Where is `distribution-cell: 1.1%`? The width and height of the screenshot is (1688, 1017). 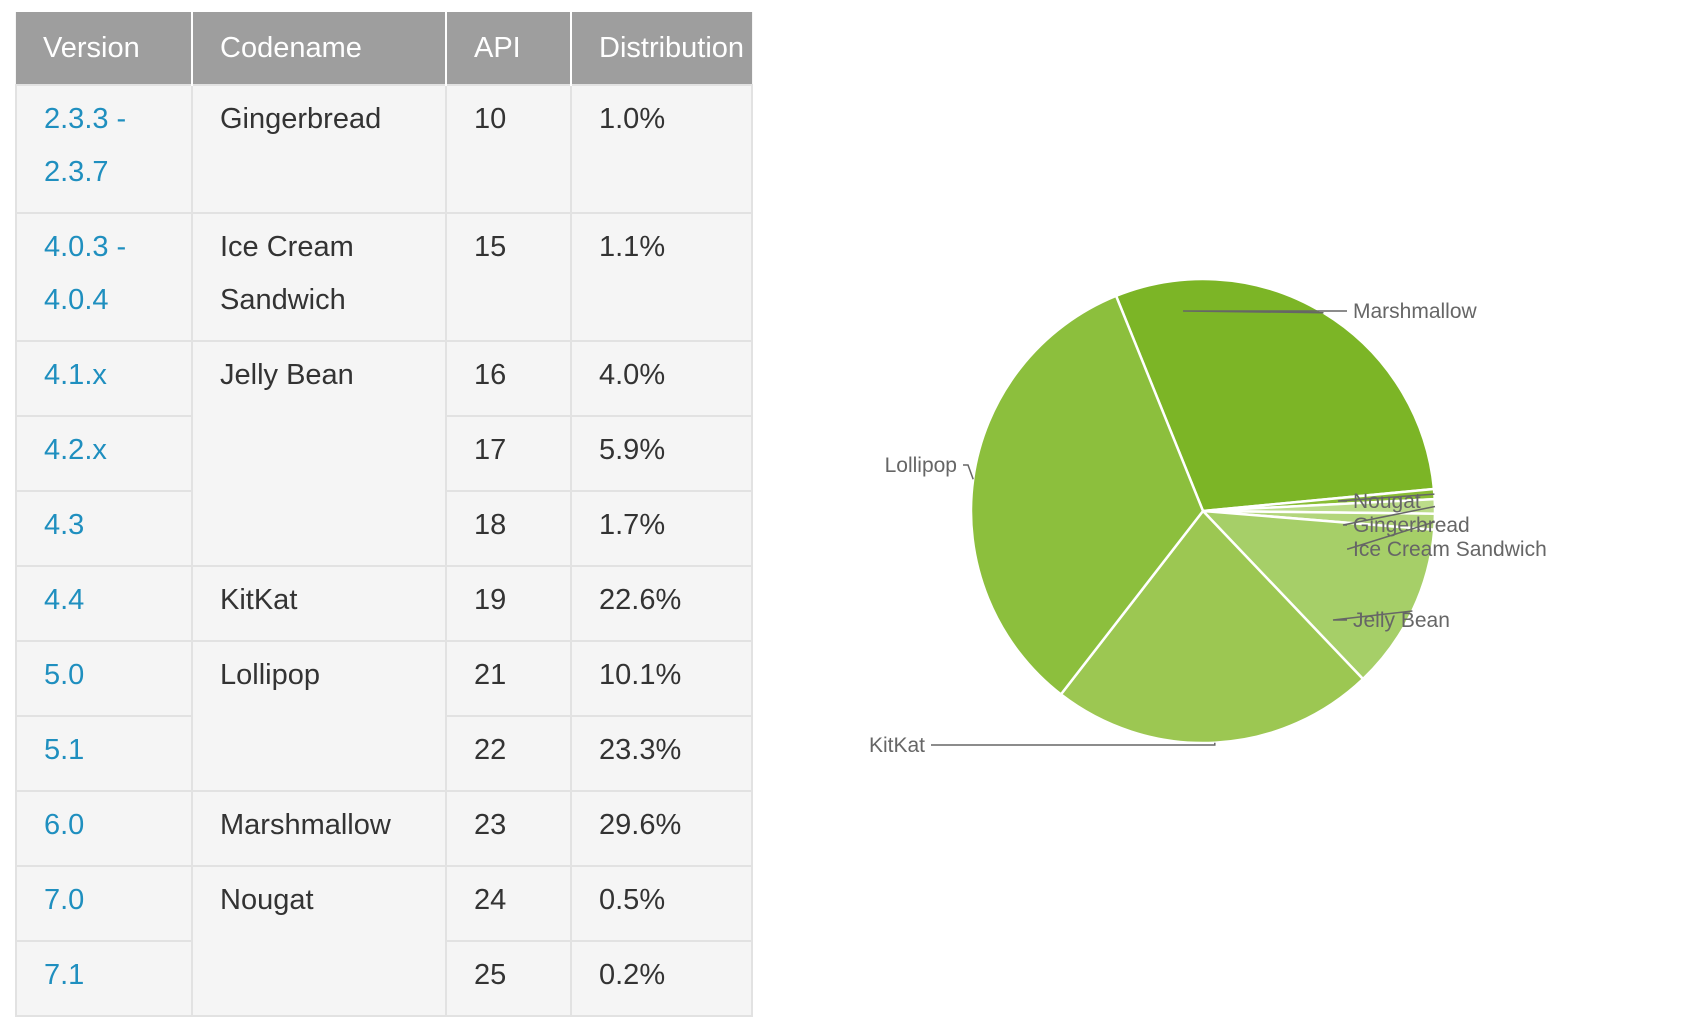 distribution-cell: 1.1% is located at coordinates (661, 277).